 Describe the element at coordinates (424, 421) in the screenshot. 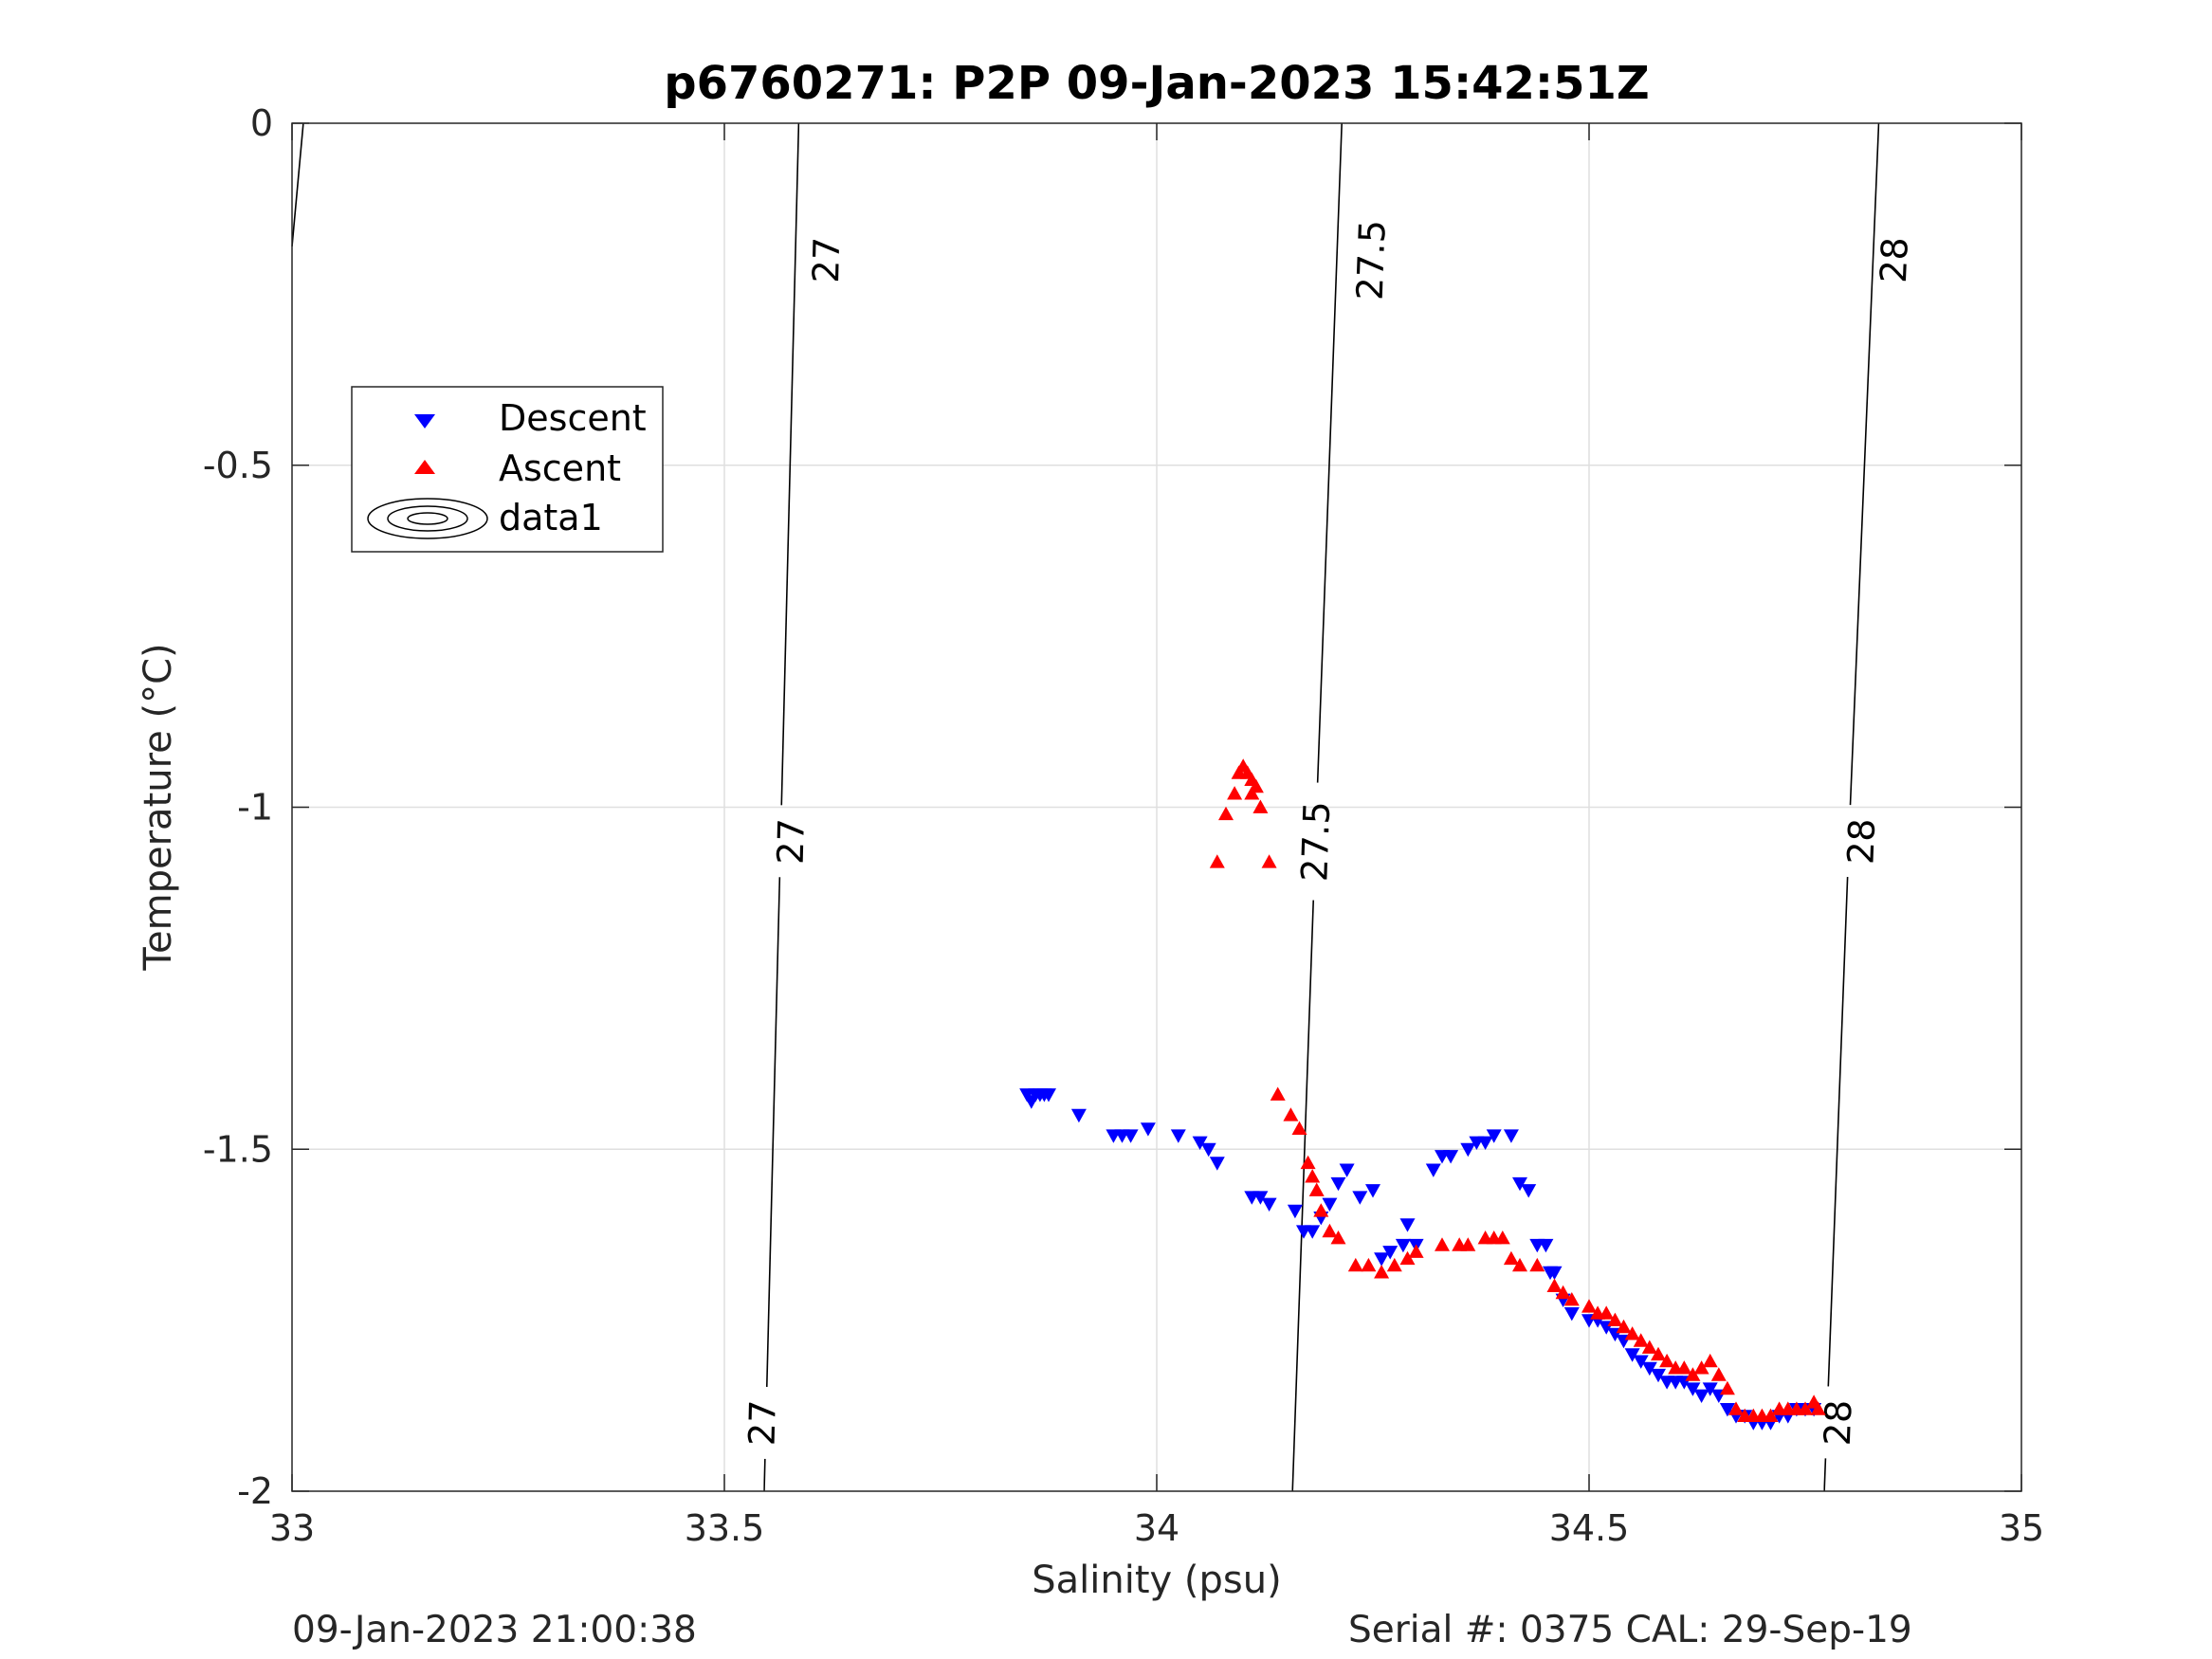

I see `legend-descent-marker` at that location.